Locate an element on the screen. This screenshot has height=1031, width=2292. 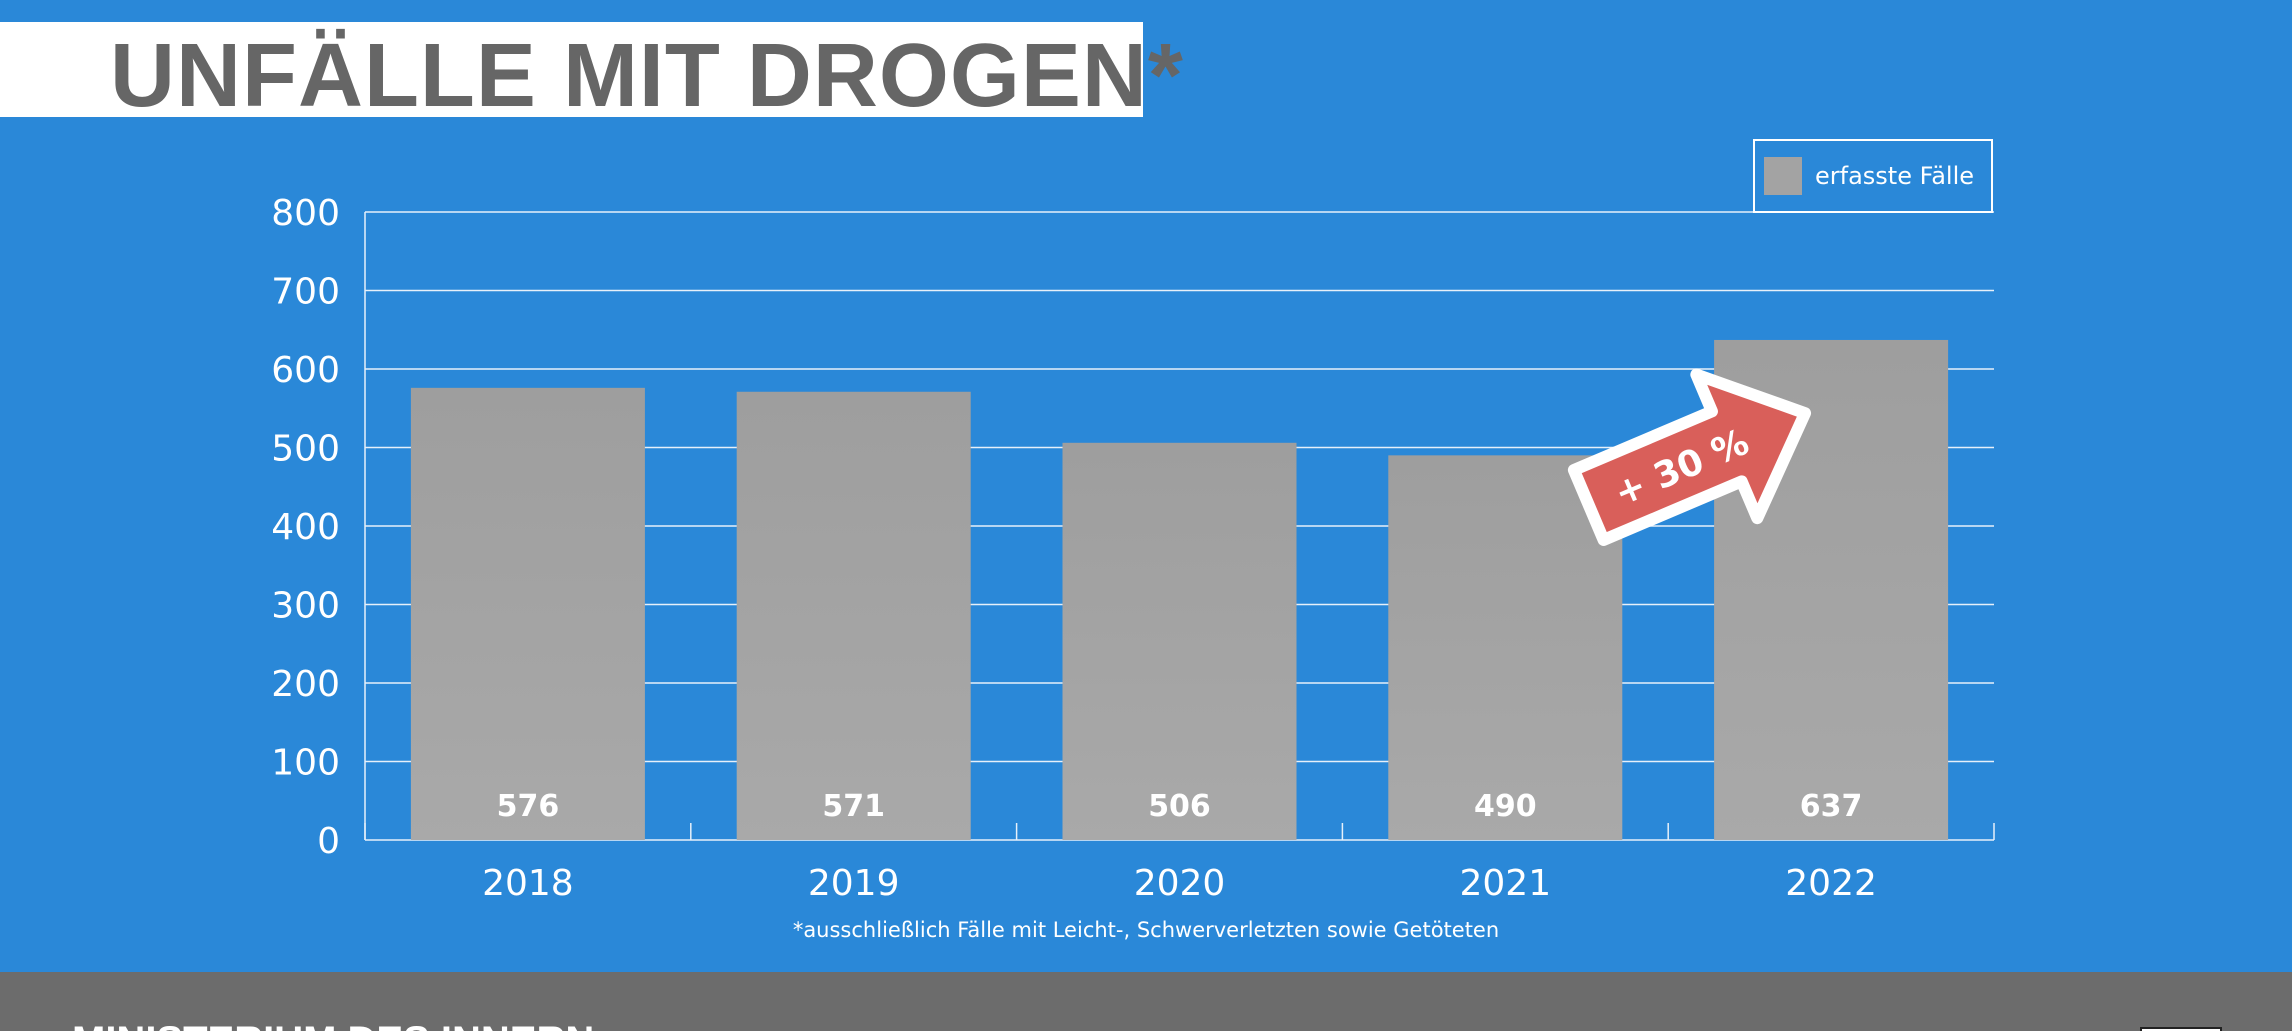
x-tick-label: 2021 is located at coordinates (1505, 883).